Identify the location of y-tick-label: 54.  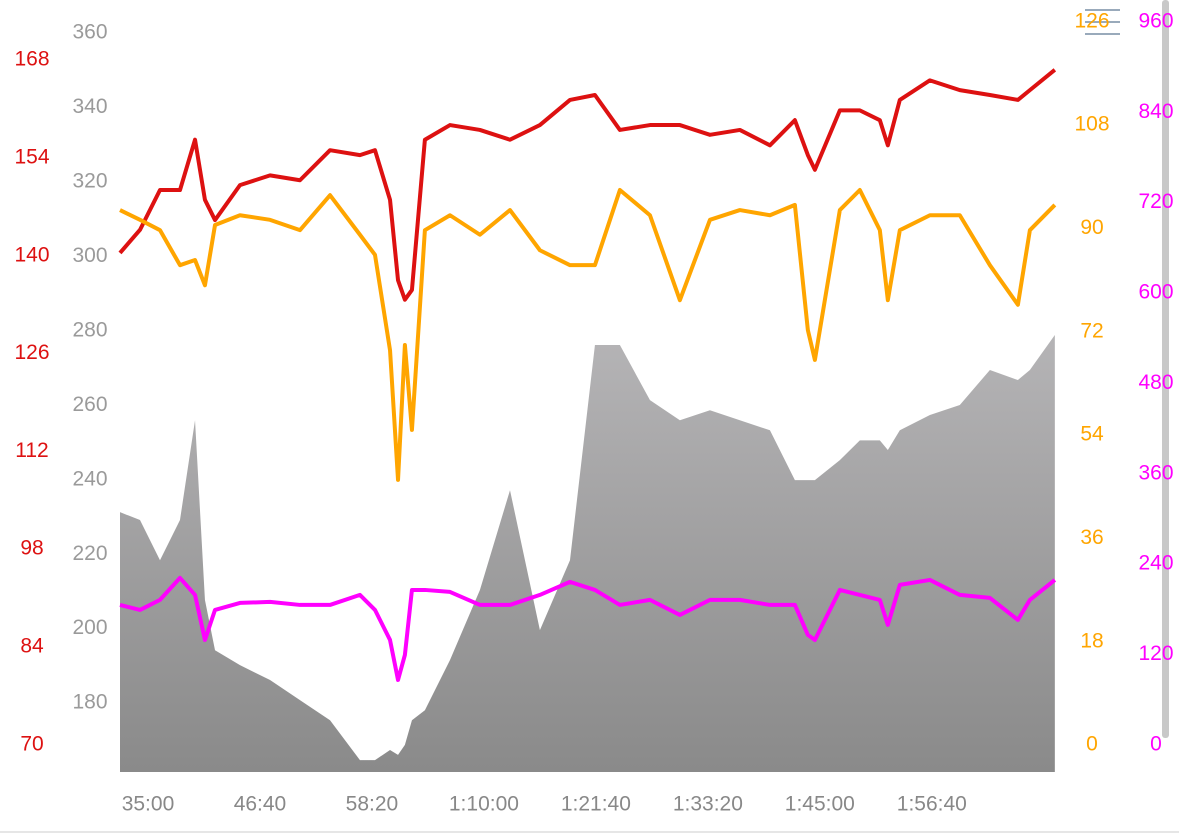
(1092, 434).